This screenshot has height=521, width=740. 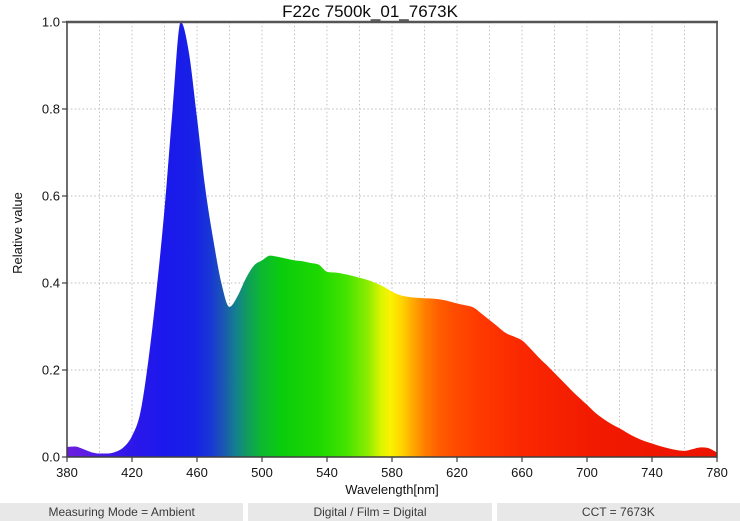 I want to click on svg-text: 460, so click(x=197, y=472).